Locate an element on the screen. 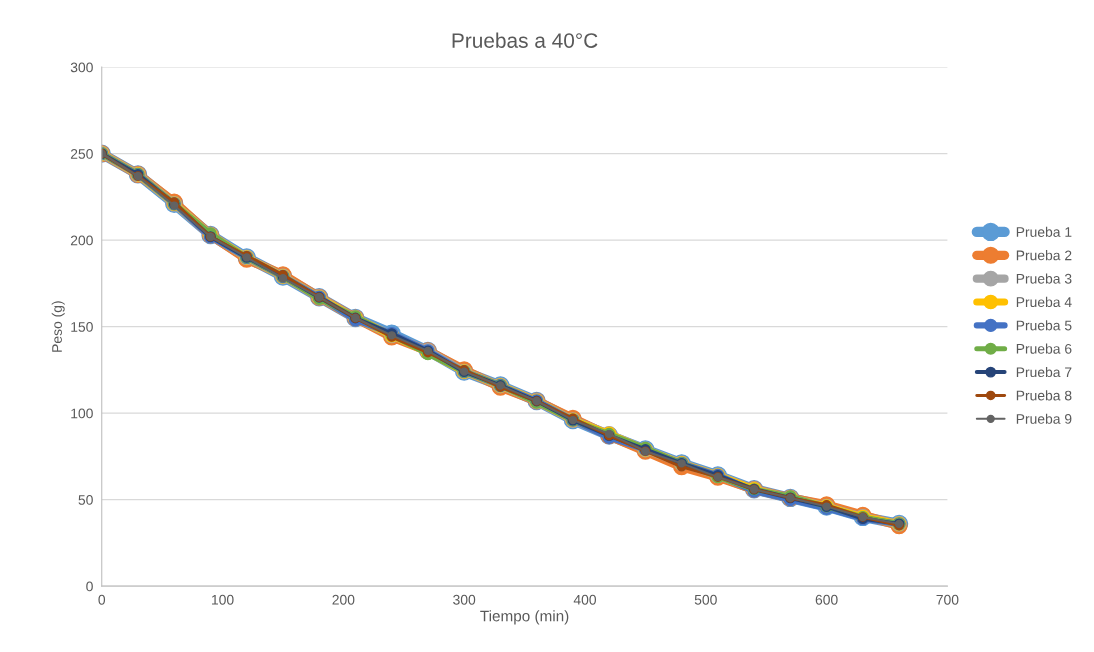 The image size is (1094, 652). x-tick-label: 100 is located at coordinates (223, 599).